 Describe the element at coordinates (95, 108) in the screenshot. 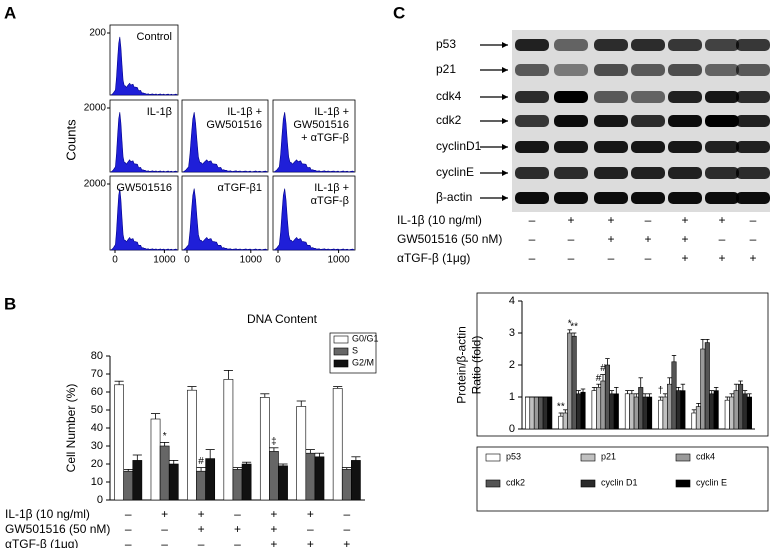

I see `y-tick-label: 2000` at that location.